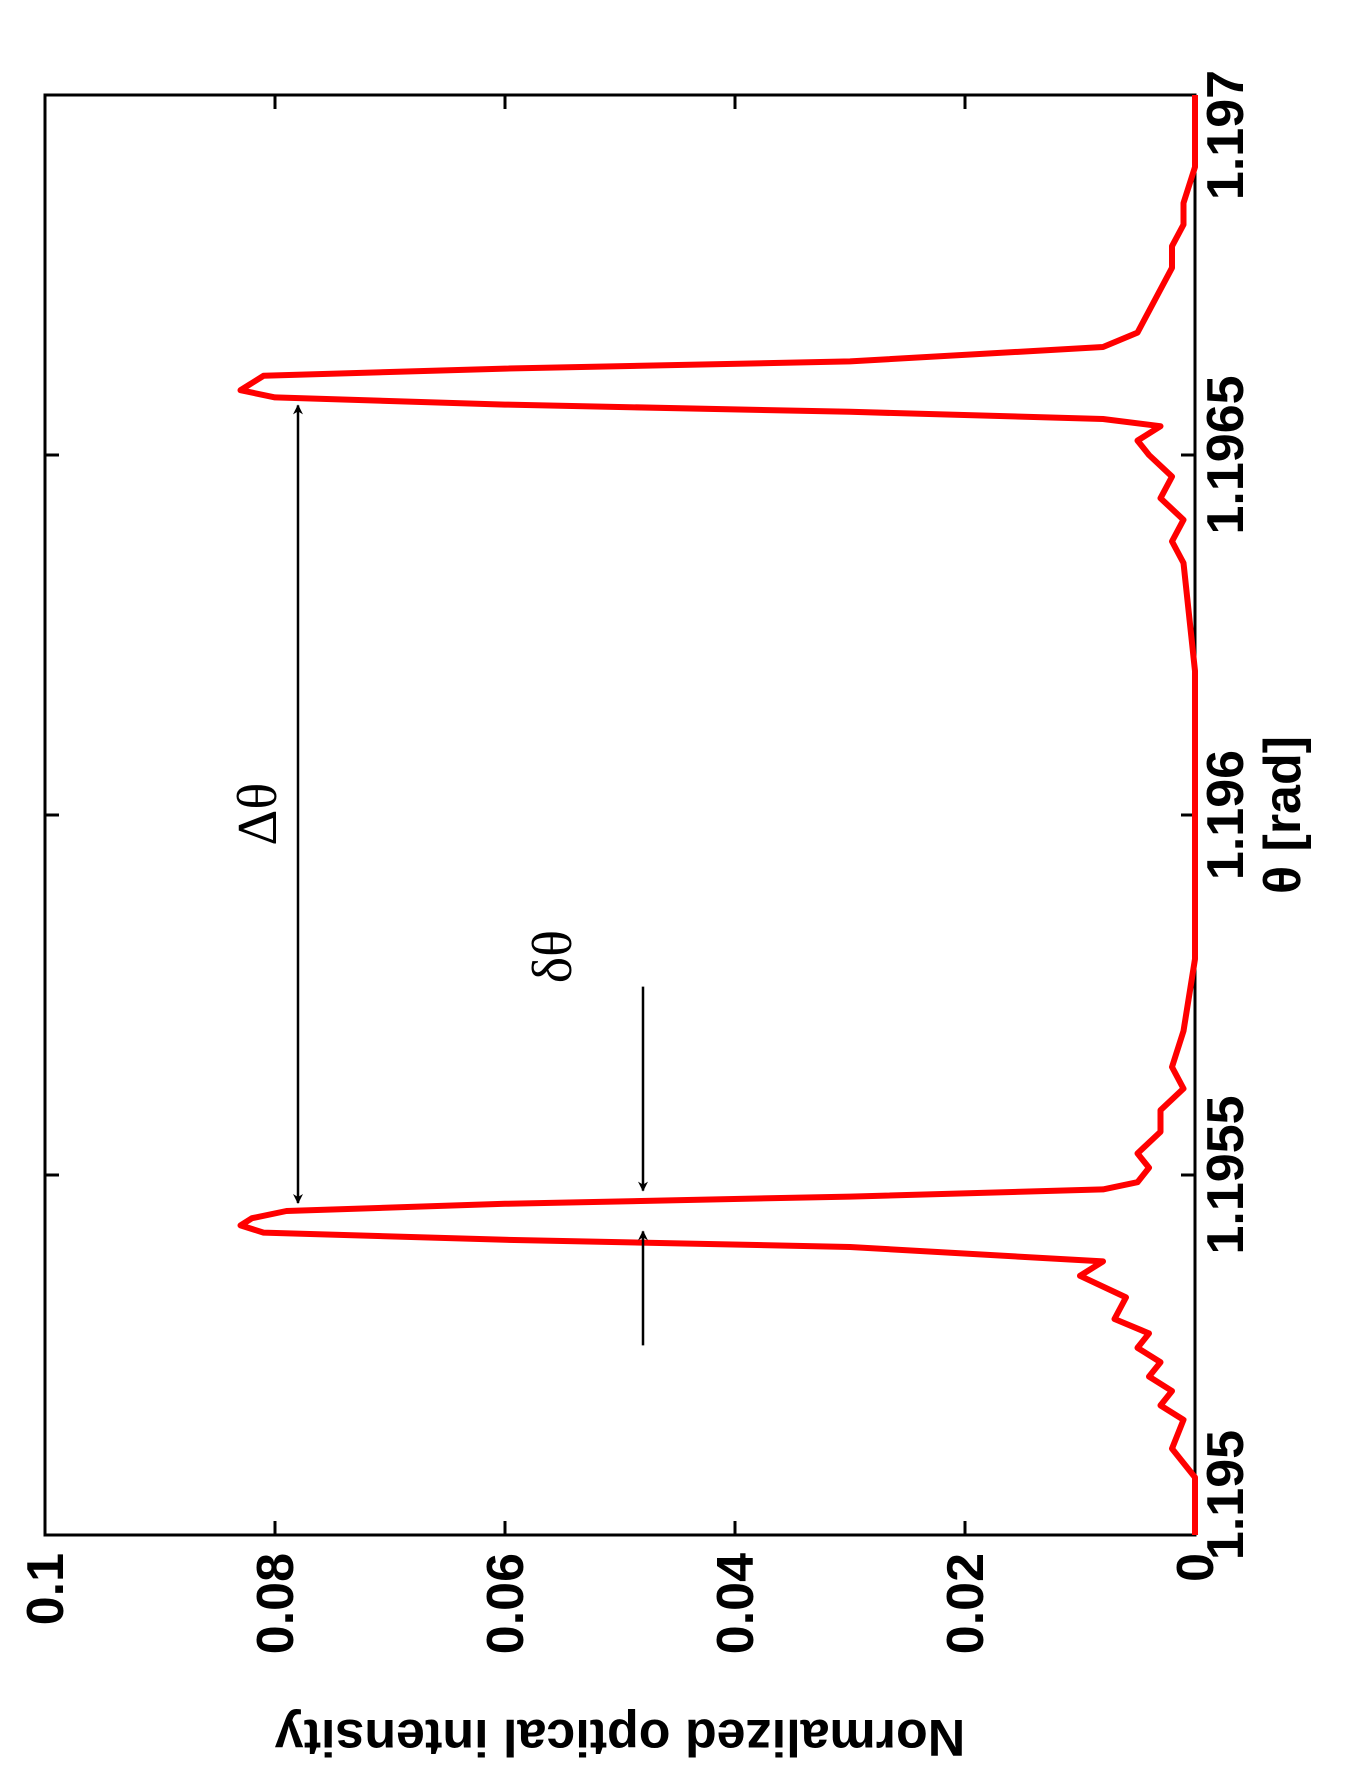 The width and height of the screenshot is (1370, 1784). I want to click on y-tick-label: 0.02, so click(966, 1603).